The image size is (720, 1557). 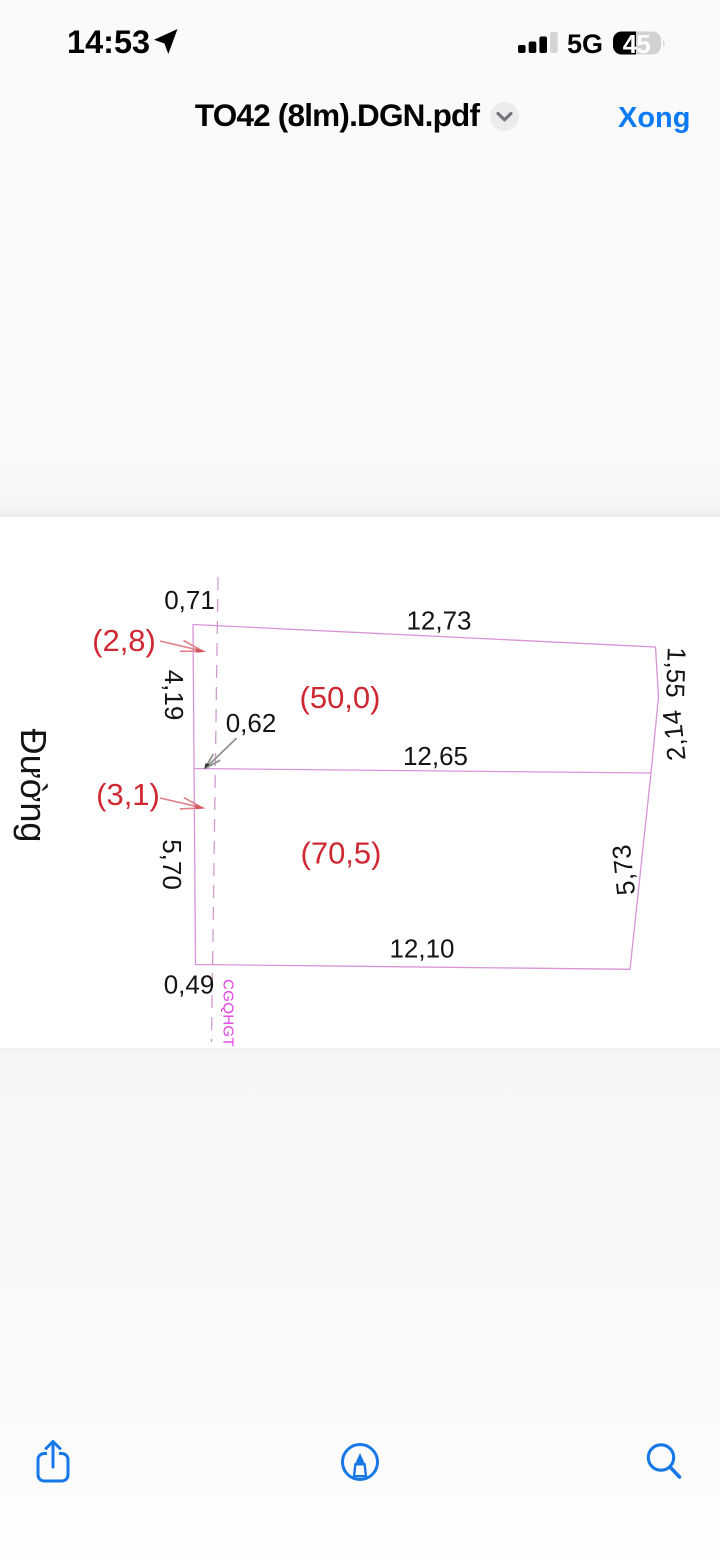 I want to click on svg-text: 0,62, so click(x=251, y=723).